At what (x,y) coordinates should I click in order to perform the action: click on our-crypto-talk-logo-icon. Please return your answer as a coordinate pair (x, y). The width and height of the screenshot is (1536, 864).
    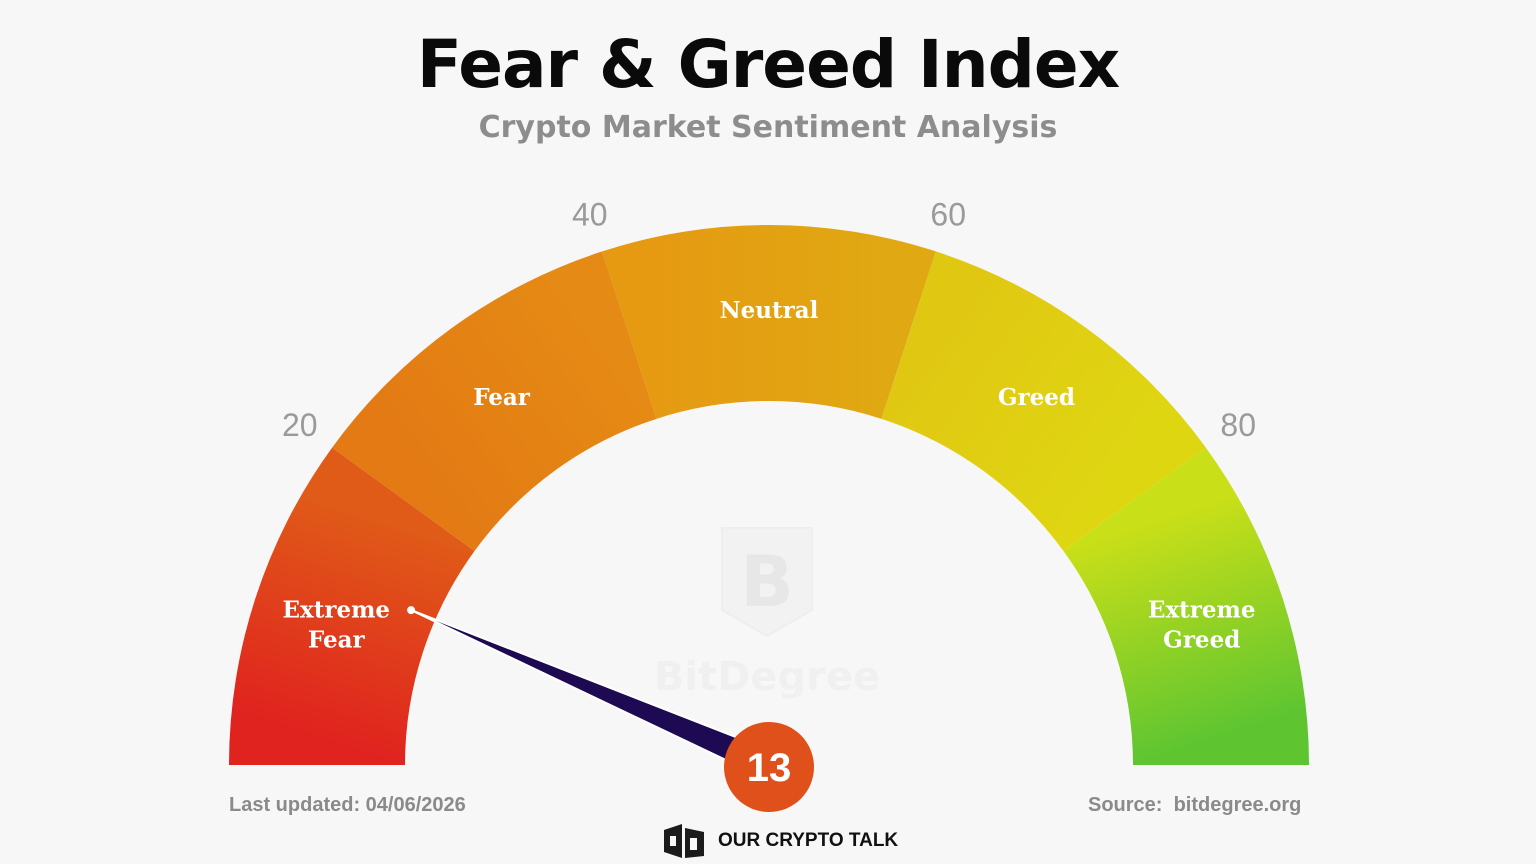
    Looking at the image, I should click on (684, 841).